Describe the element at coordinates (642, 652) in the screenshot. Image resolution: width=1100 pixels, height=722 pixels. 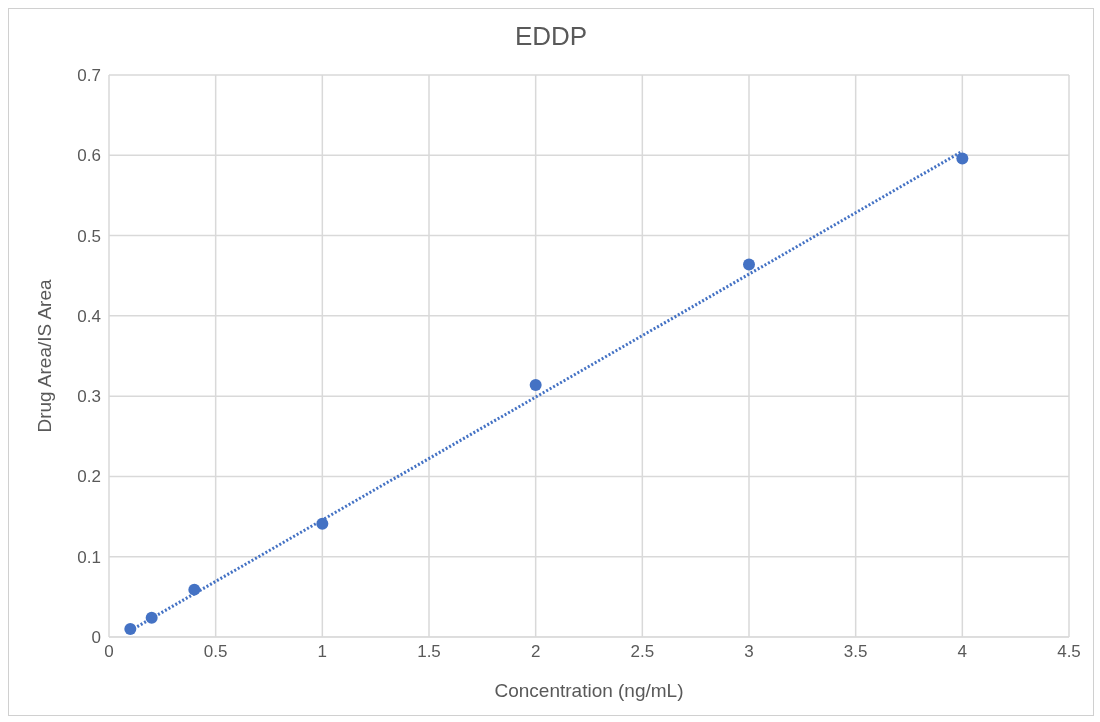
I see `x-tick-label: 2.5` at that location.